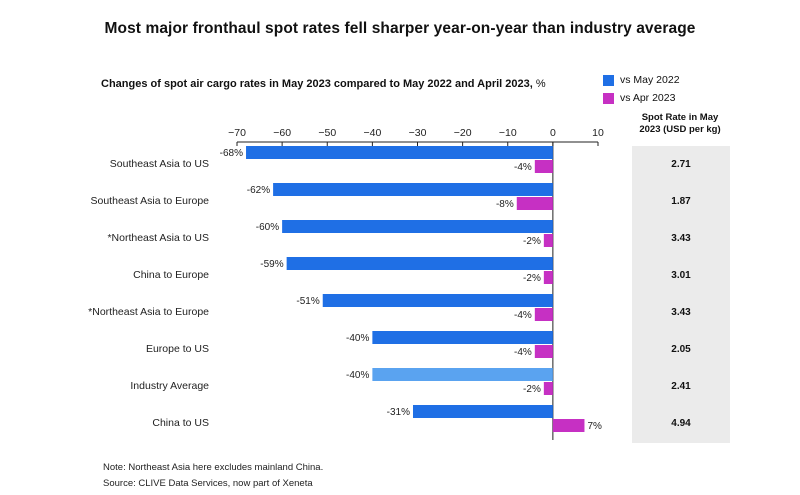  Describe the element at coordinates (169, 386) in the screenshot. I see `category-label: Industry Average` at that location.